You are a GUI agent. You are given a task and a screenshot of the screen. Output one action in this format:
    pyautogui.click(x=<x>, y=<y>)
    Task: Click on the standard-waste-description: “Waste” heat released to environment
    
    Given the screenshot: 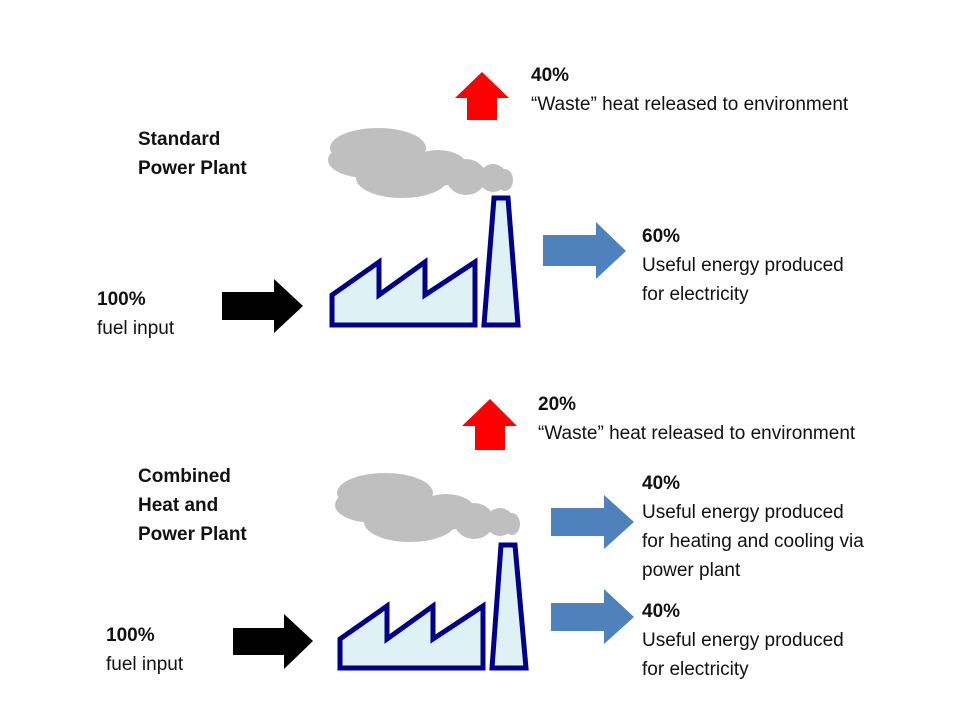 What is the action you would take?
    pyautogui.click(x=690, y=104)
    